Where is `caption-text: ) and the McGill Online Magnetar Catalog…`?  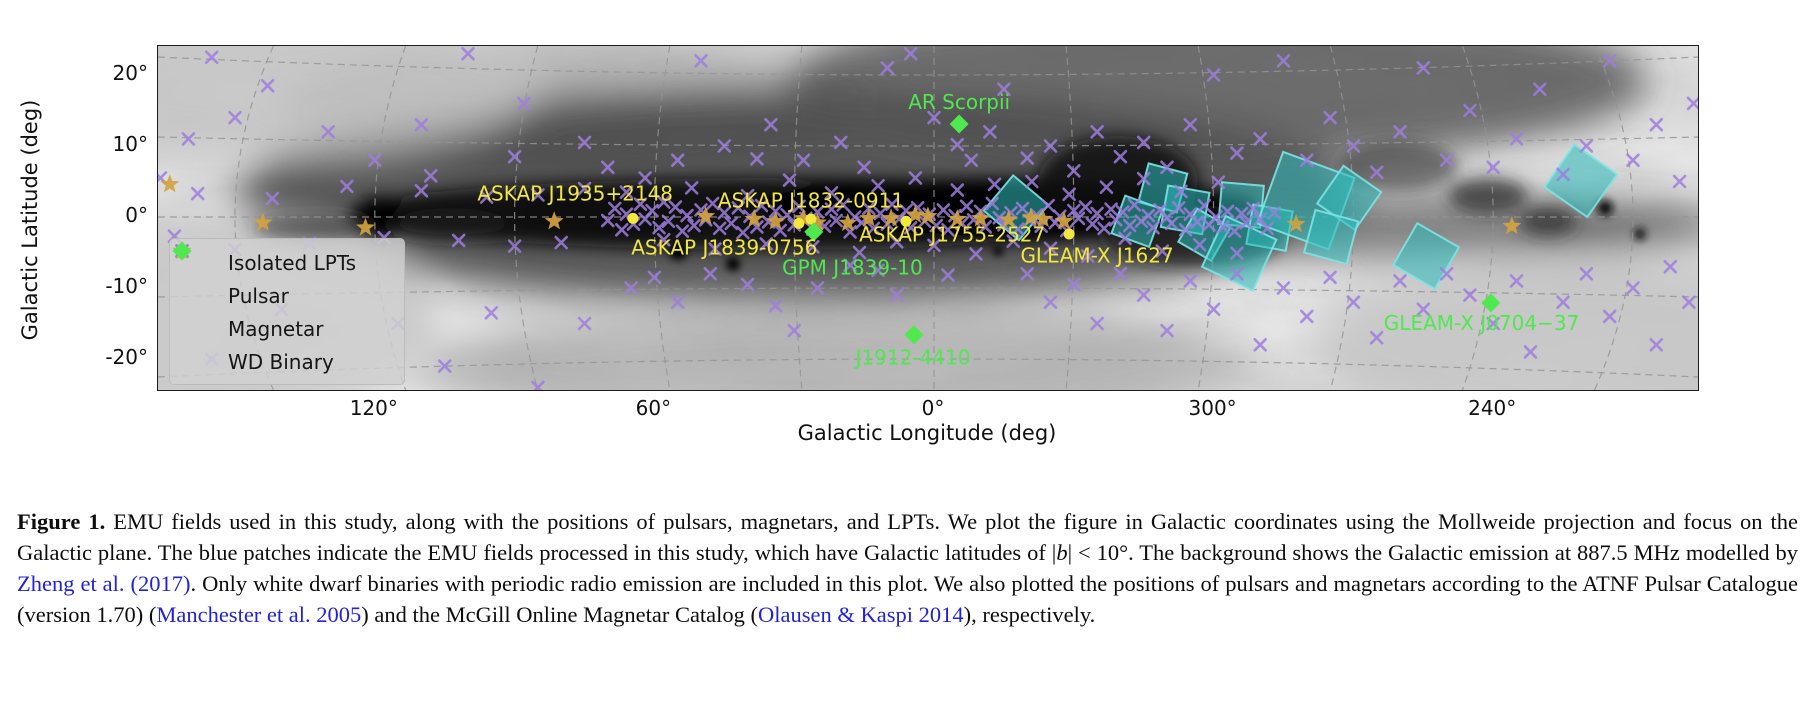 caption-text: ) and the McGill Online Magnetar Catalog… is located at coordinates (560, 614).